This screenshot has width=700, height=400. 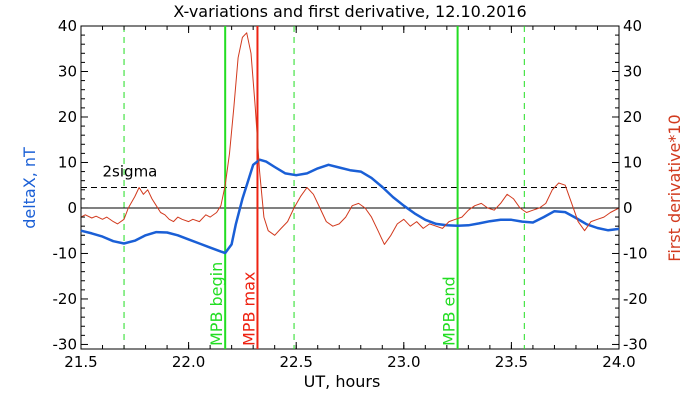 I want to click on x-tick-label-4: 23.5, so click(x=511, y=362).